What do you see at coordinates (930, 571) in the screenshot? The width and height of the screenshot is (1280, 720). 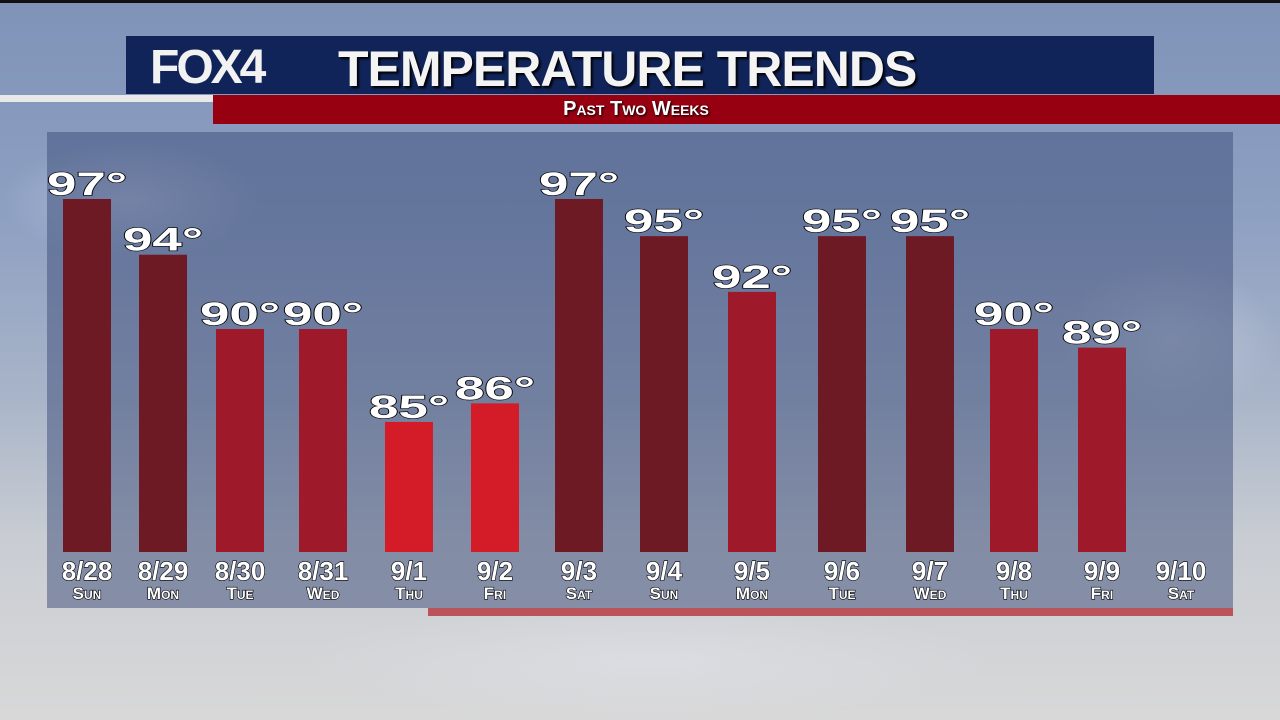 I see `date-label: 9/7` at bounding box center [930, 571].